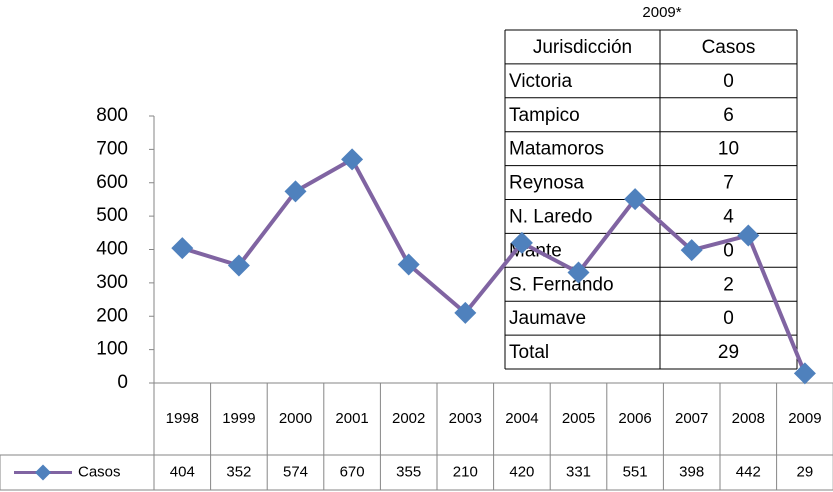 Image resolution: width=833 pixels, height=492 pixels. I want to click on table-cell: Reynosa, so click(546, 183).